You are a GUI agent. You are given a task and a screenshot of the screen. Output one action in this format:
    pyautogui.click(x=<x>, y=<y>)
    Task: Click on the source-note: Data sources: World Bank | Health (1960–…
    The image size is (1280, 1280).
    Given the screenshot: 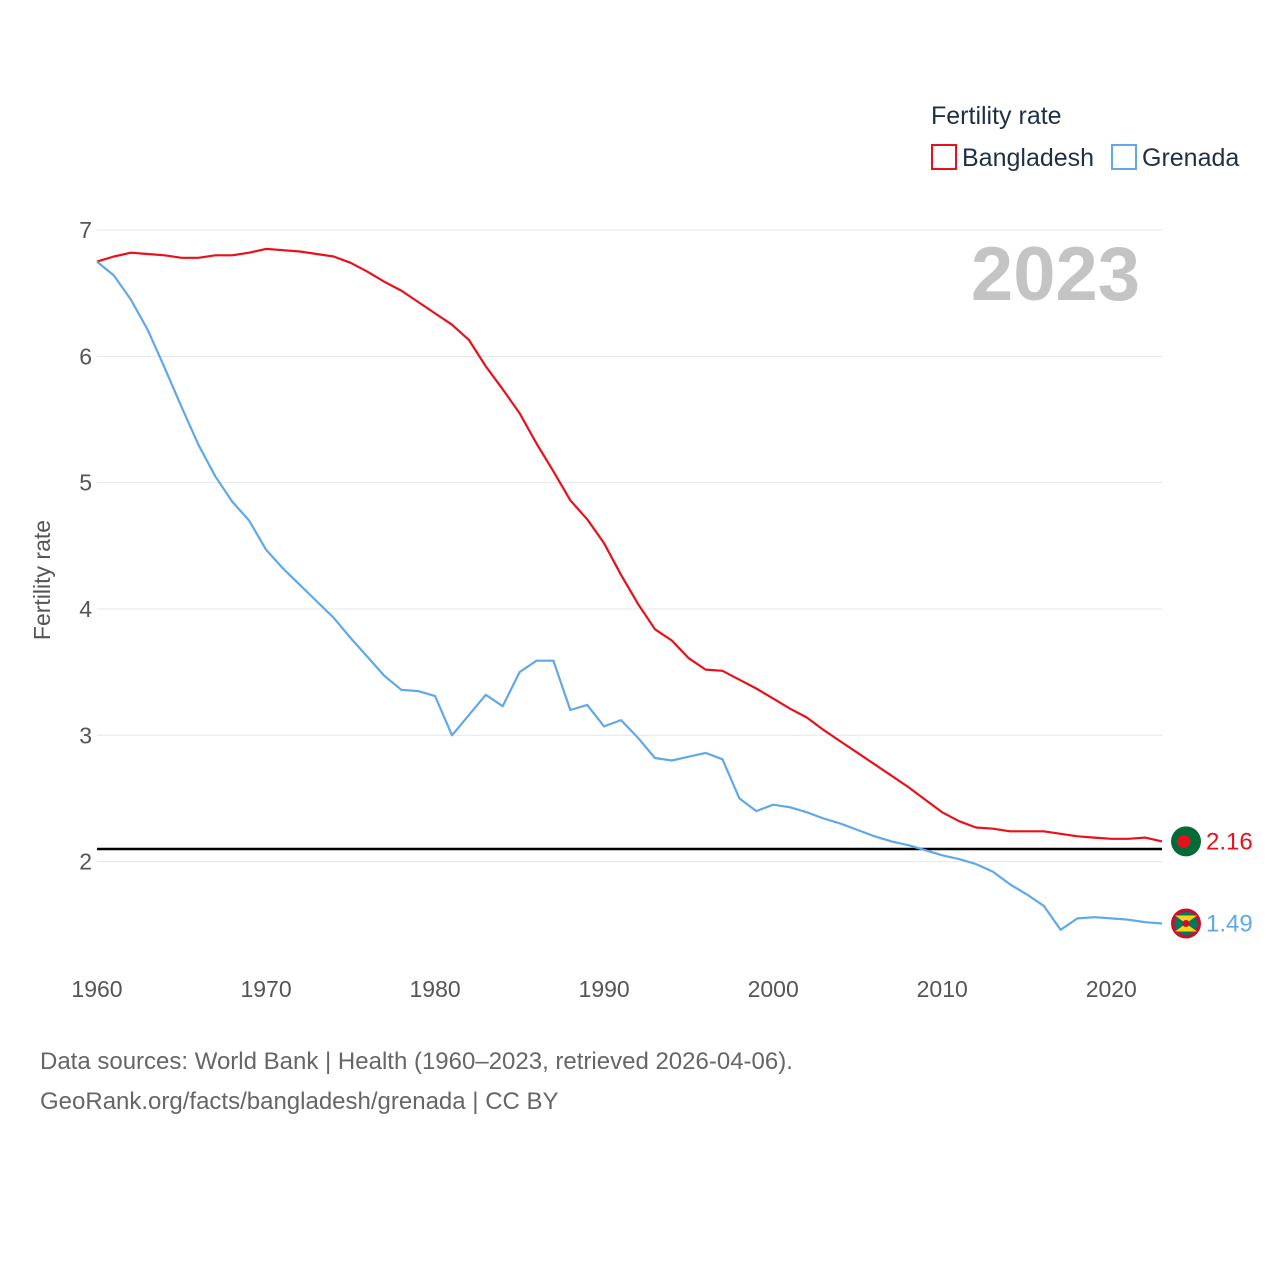 What is the action you would take?
    pyautogui.click(x=416, y=1082)
    